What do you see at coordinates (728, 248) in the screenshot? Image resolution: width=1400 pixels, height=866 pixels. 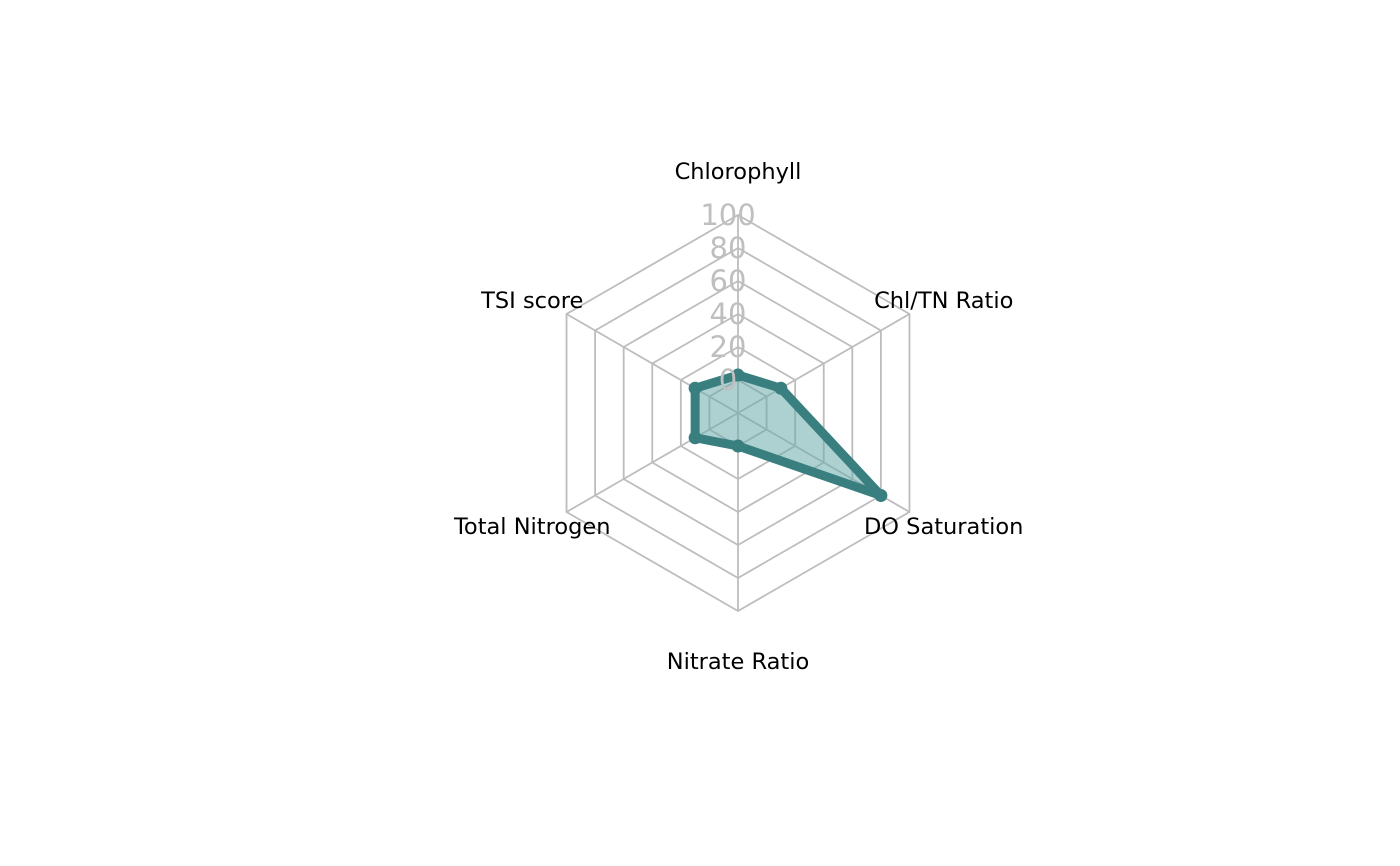 I see `tick-label-80: 80` at bounding box center [728, 248].